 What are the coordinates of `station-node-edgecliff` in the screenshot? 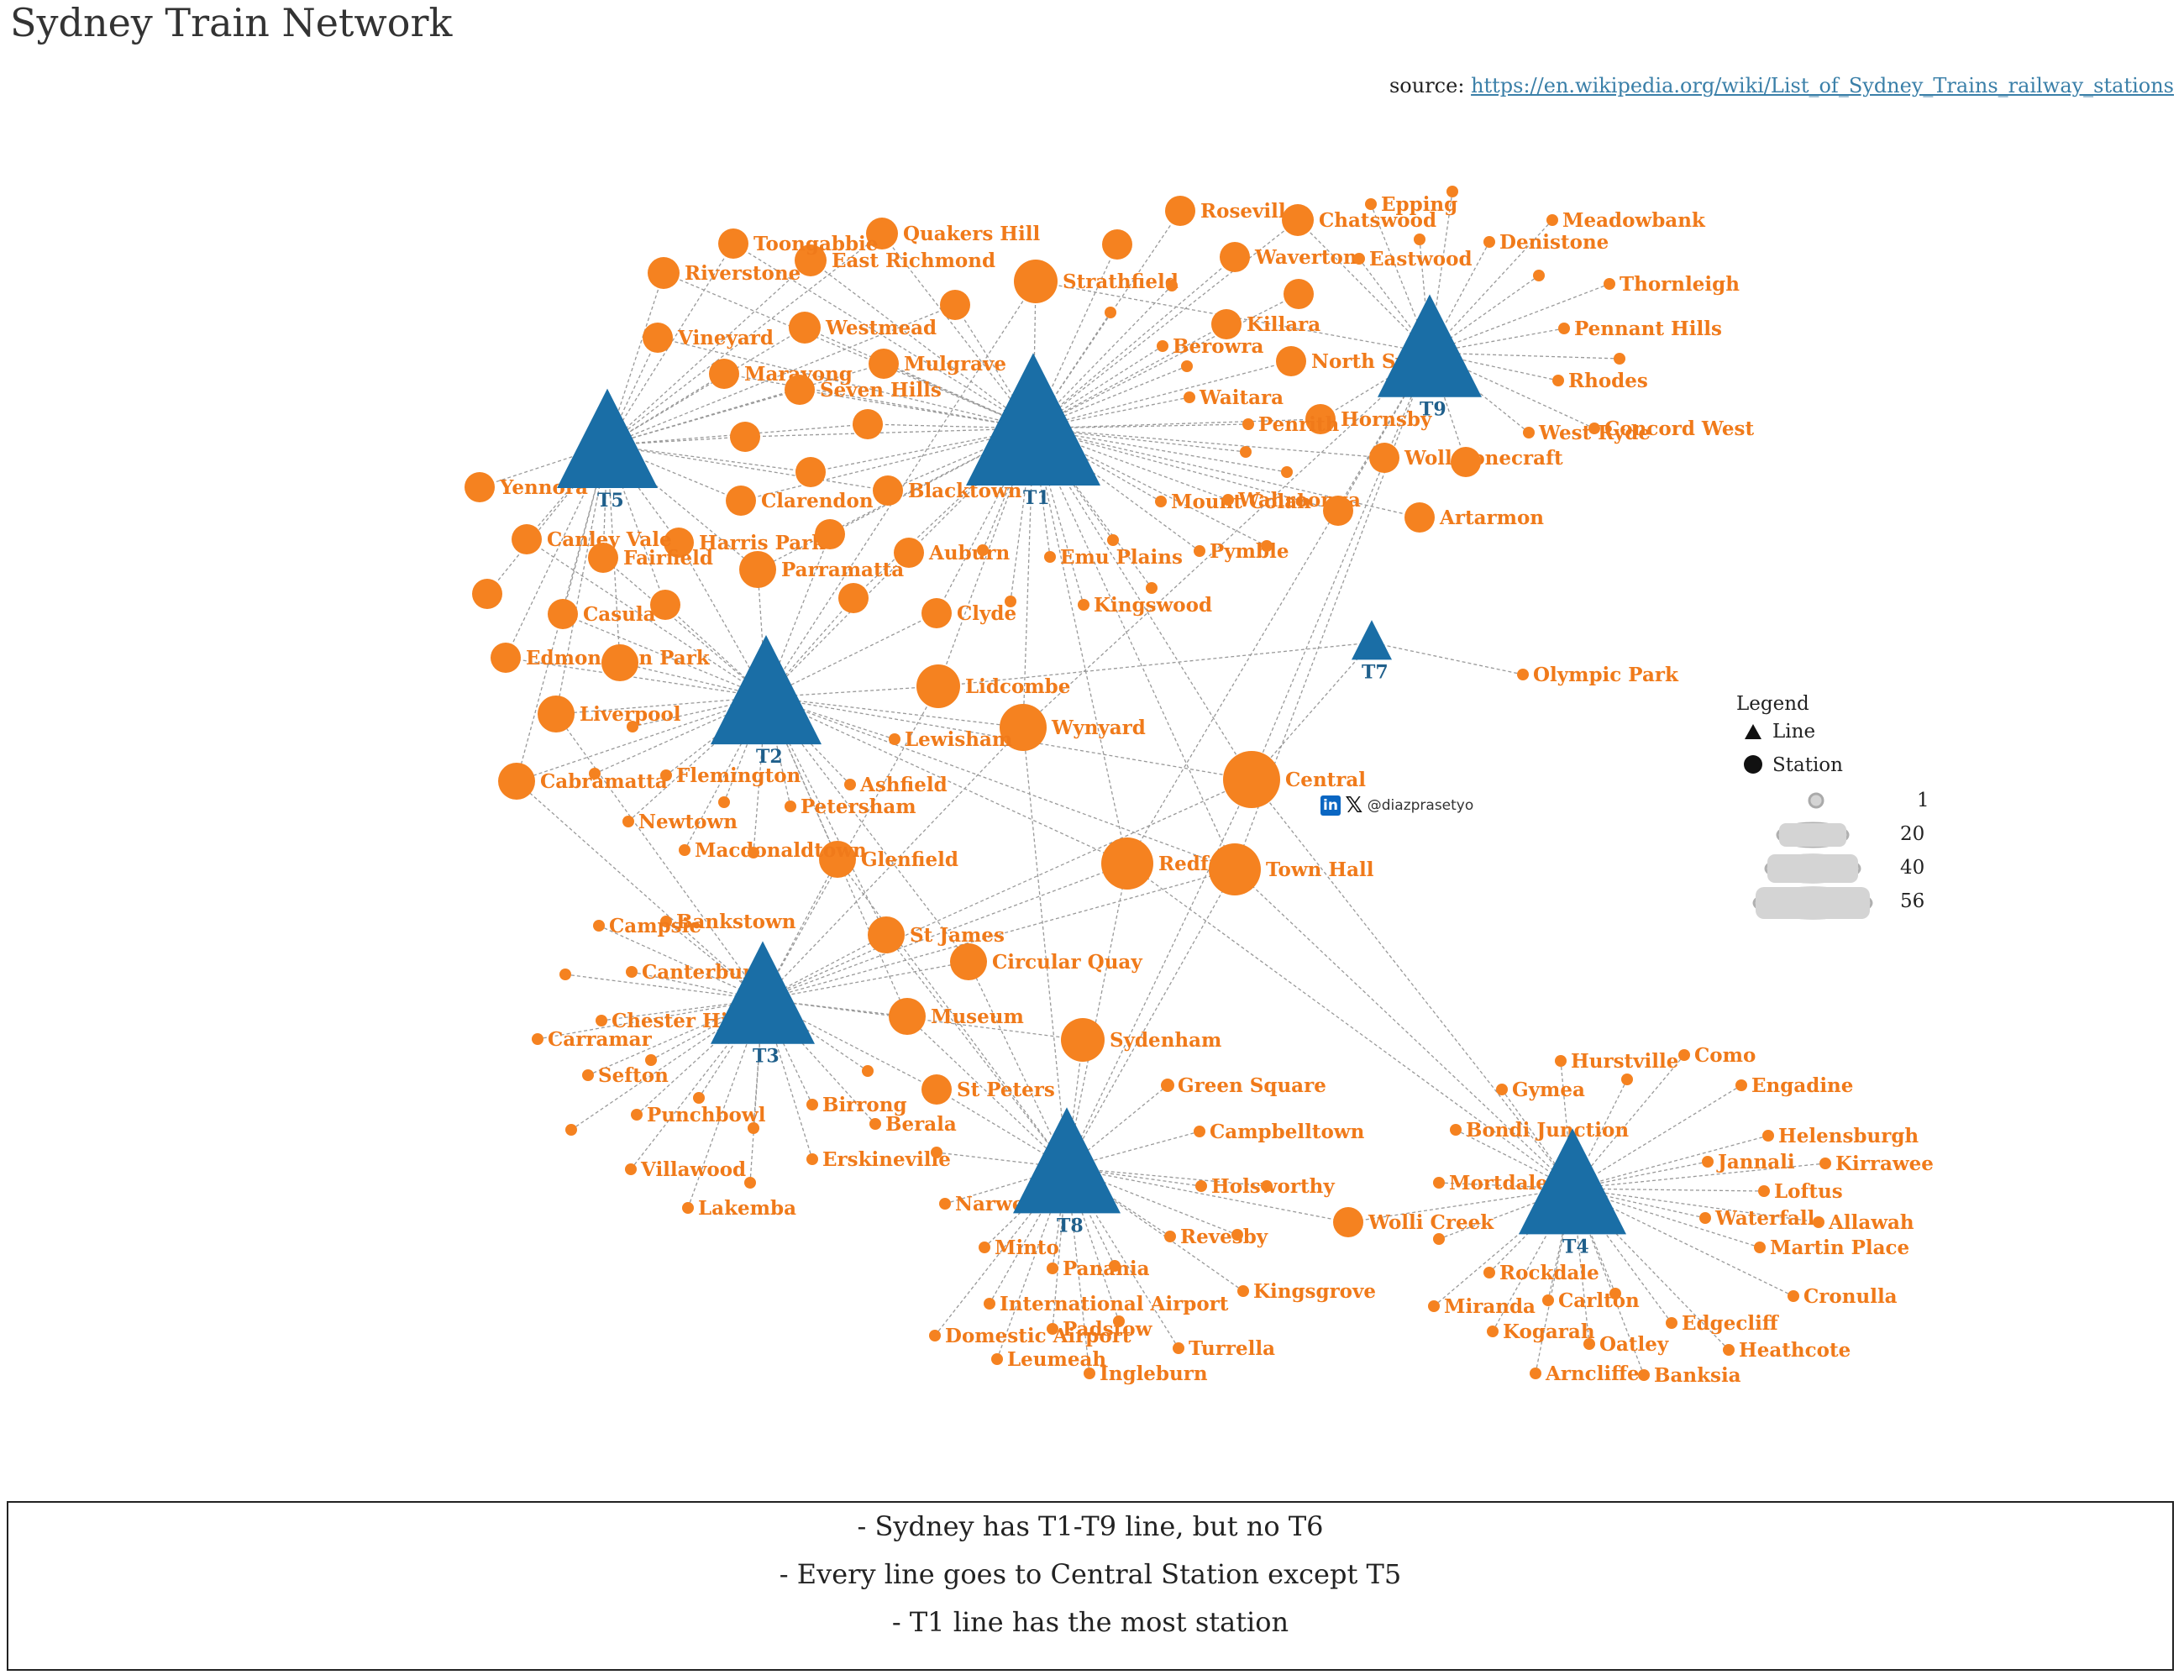 It's located at (1671, 1323).